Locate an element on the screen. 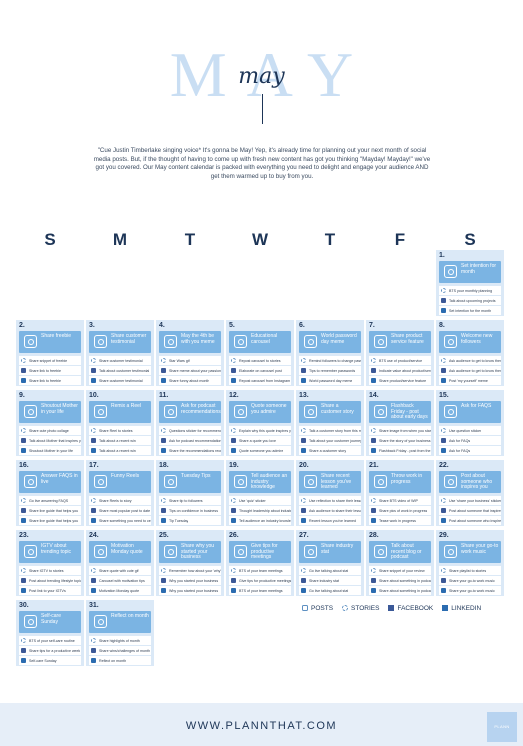  channel-idea-text: Recent lesson you've learned is located at coordinates (333, 520).